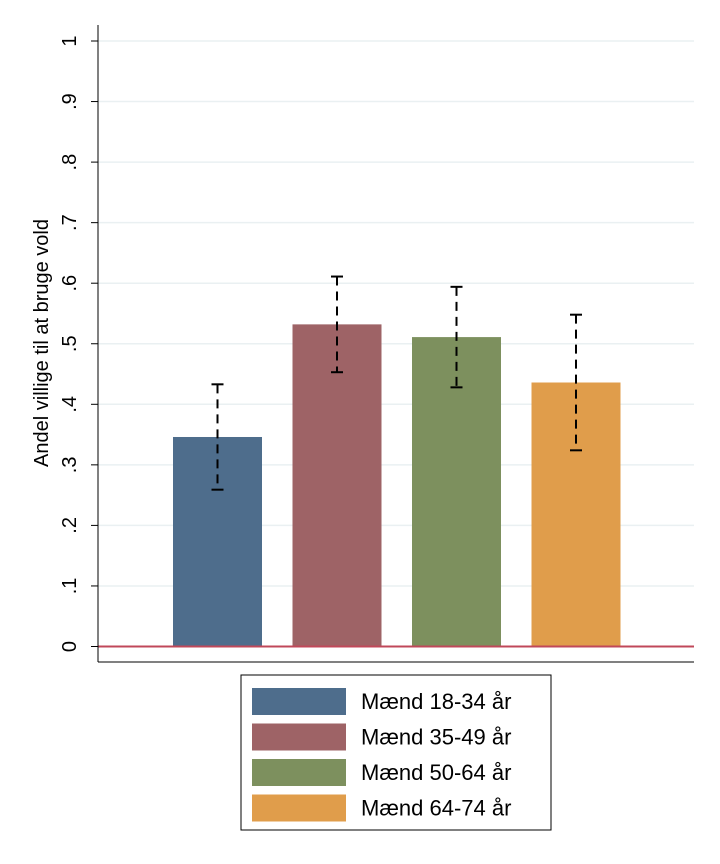  I want to click on y-ticks: 0 .1 .2 .3 .4 .5 .6 .7 .8 .9 1, so click(78, 343).